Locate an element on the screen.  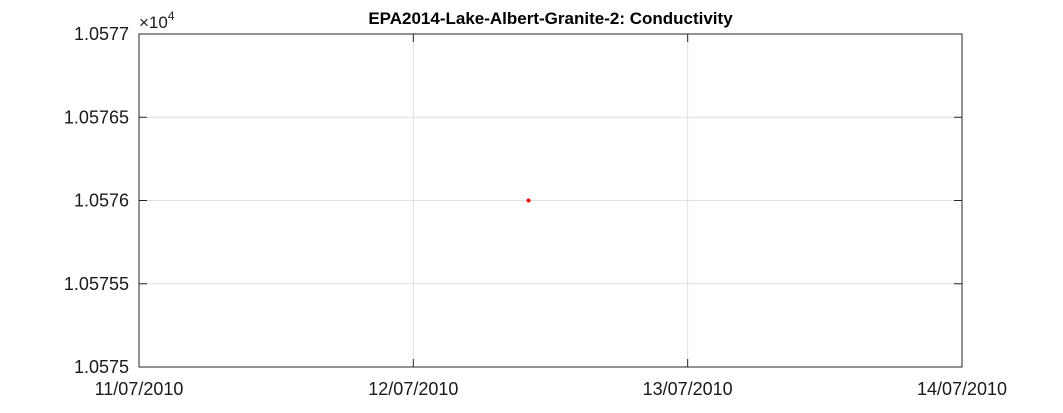
data-points is located at coordinates (528, 200).